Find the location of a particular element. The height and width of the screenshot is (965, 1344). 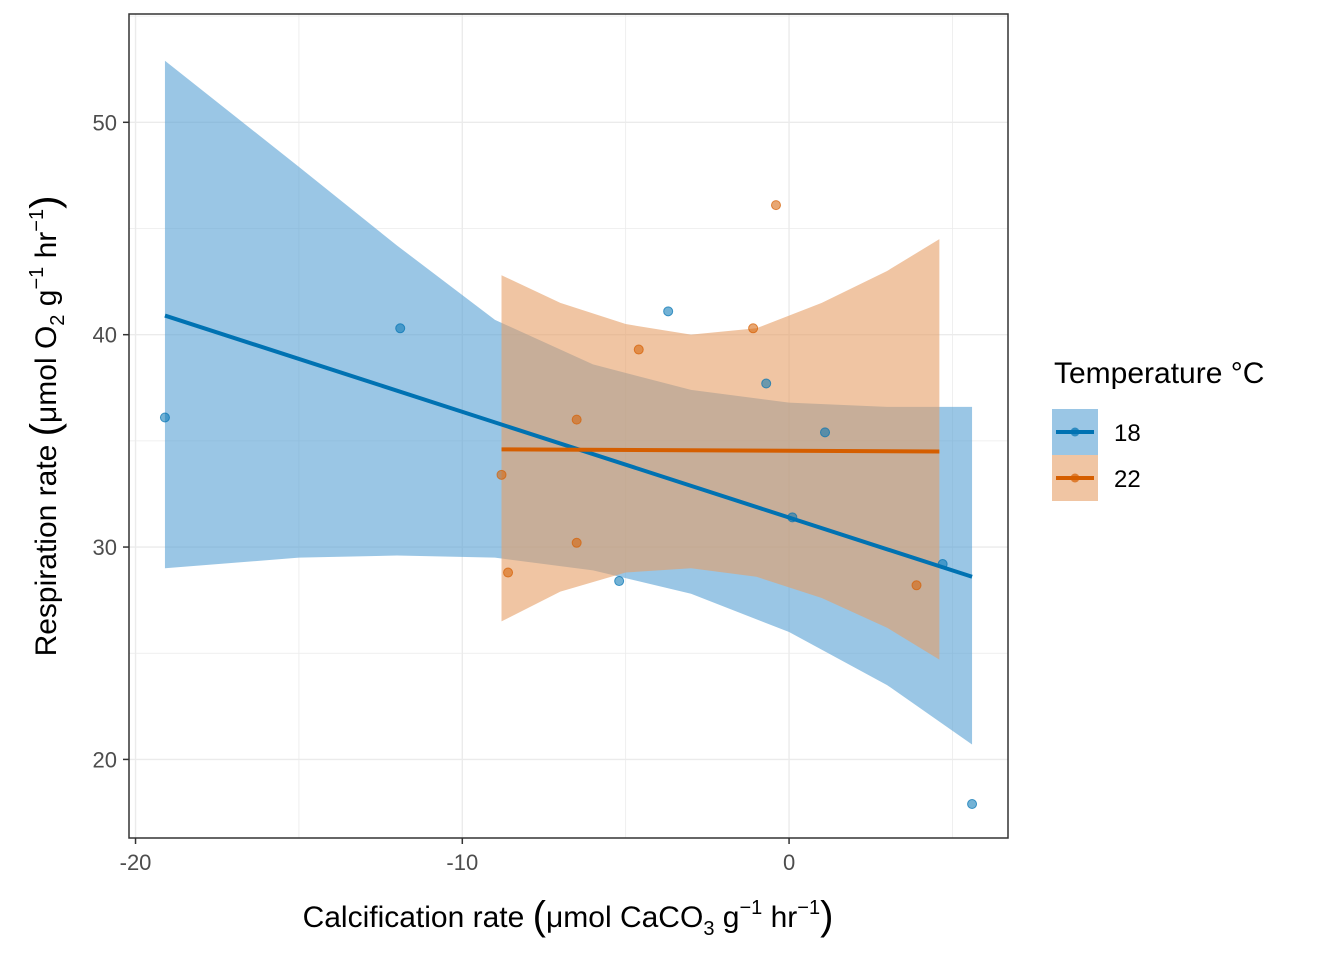

x-axis-close-paren: ) is located at coordinates (826, 916).